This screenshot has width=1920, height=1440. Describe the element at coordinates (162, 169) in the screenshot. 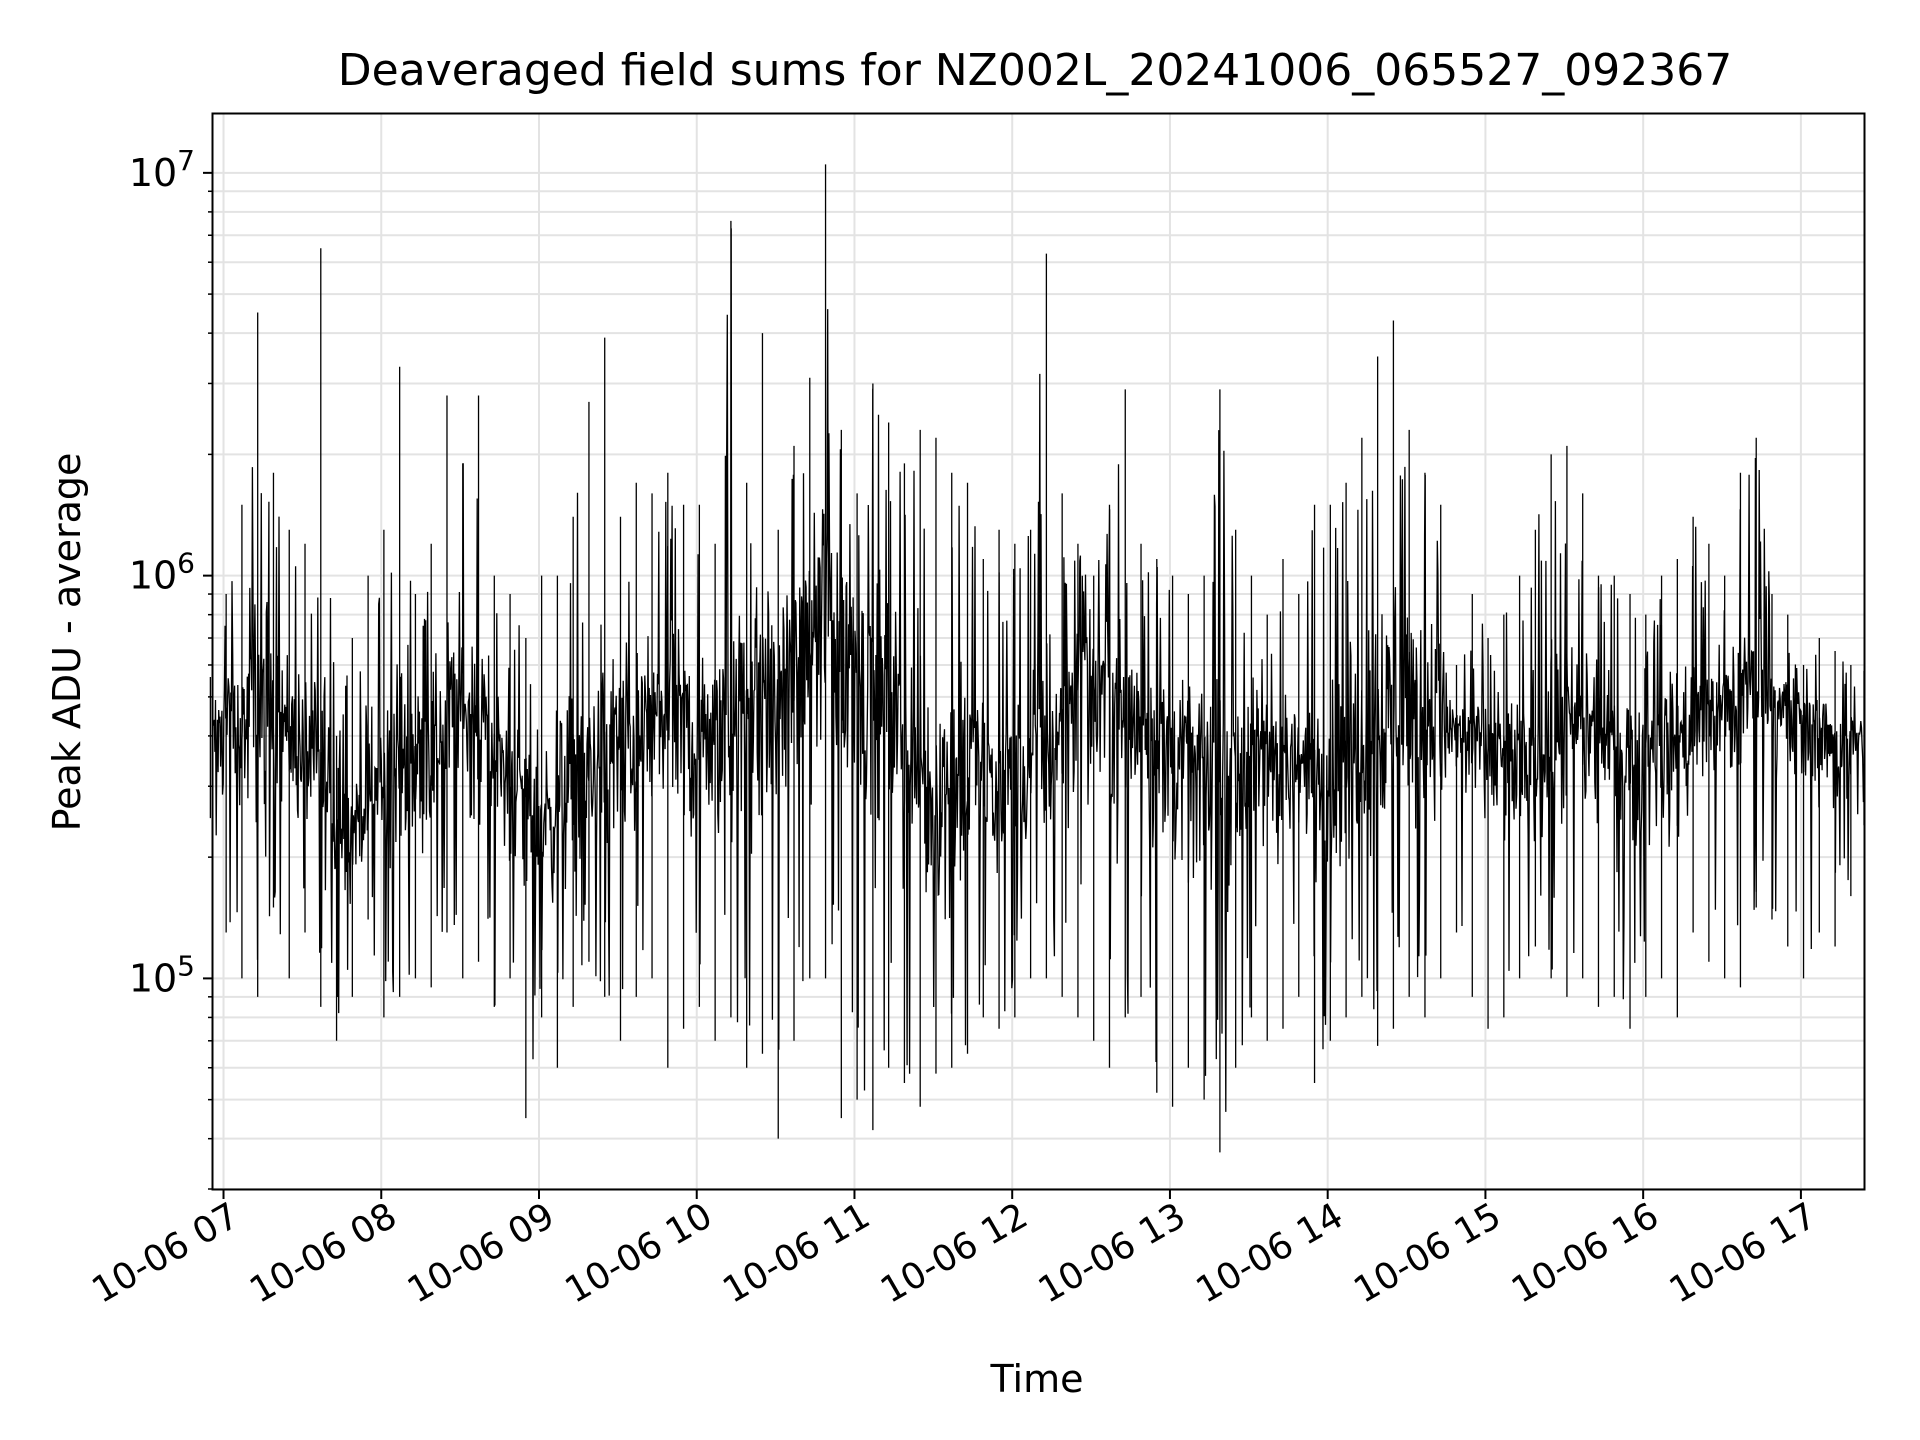

I see `y-tick-label: 10⁷` at that location.